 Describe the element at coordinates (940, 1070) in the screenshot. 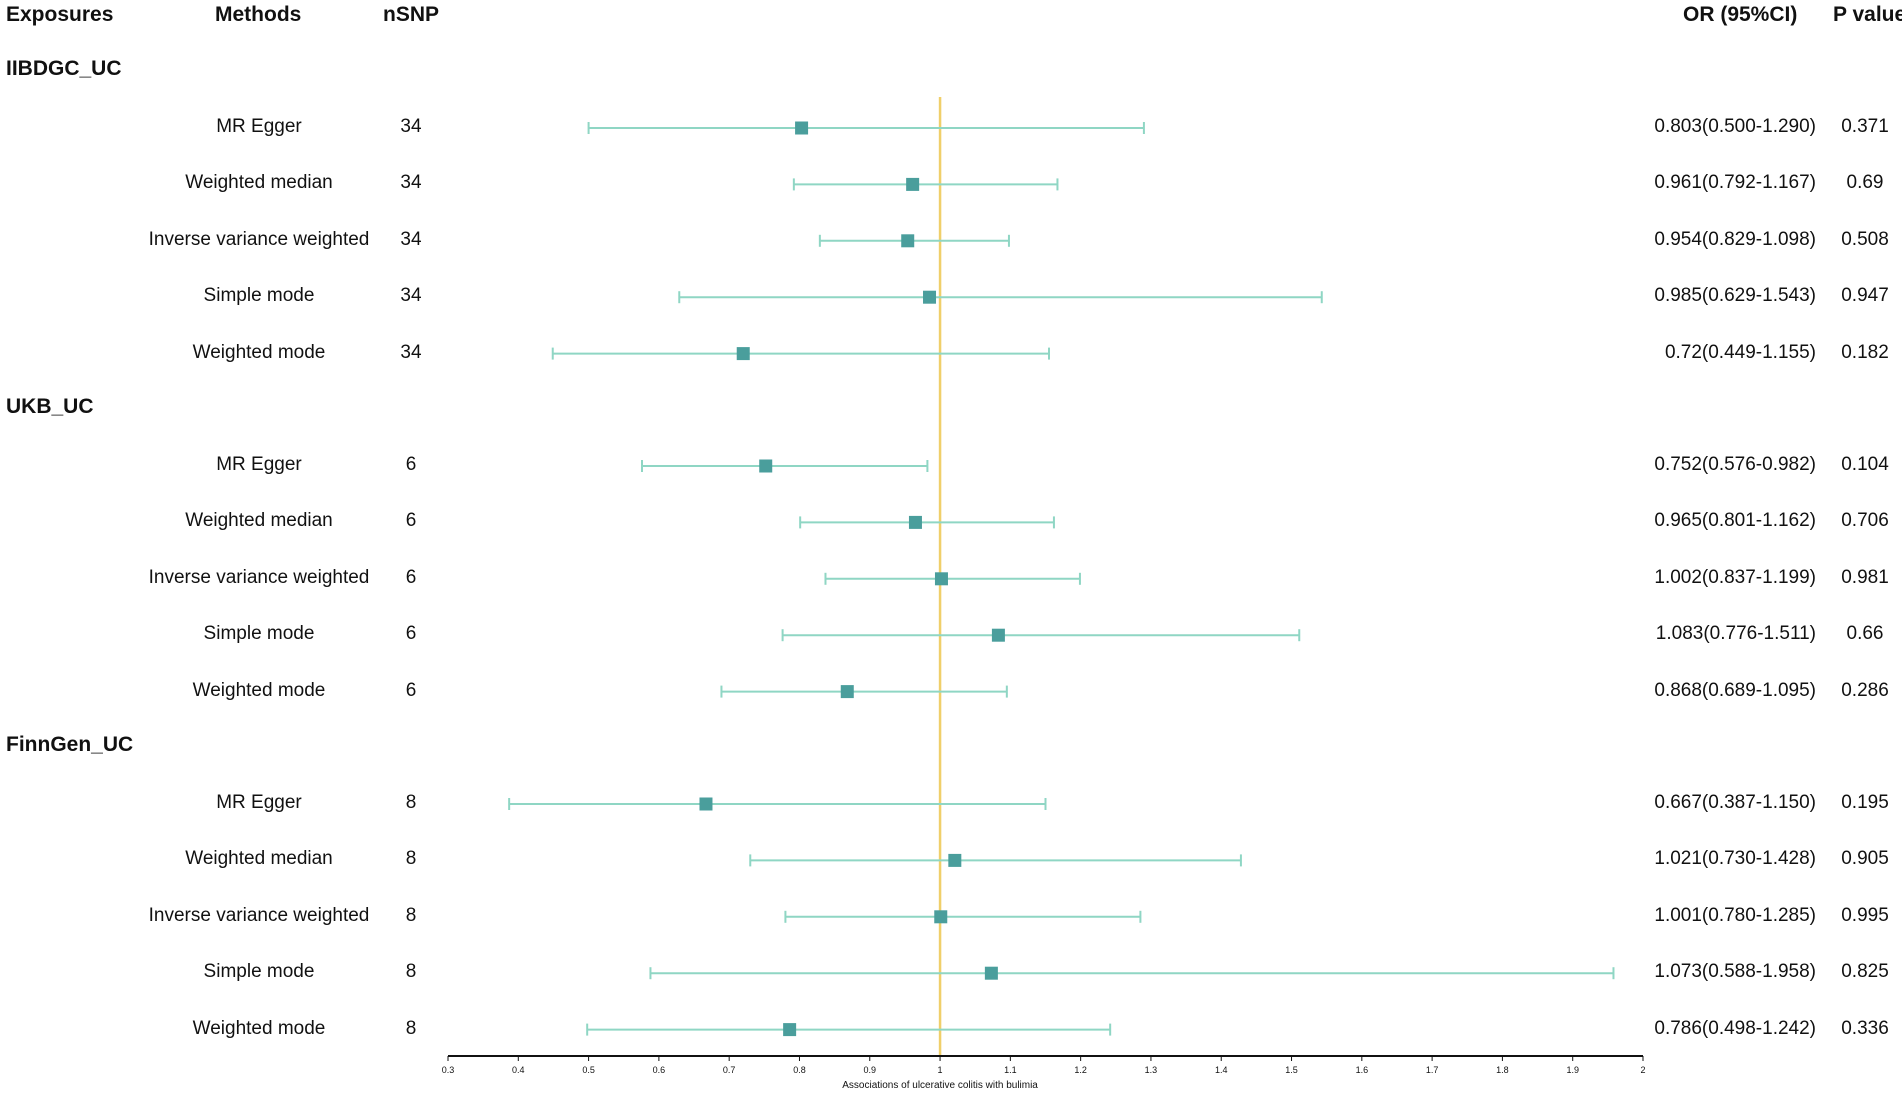

I see `x-tick-label: 1` at that location.